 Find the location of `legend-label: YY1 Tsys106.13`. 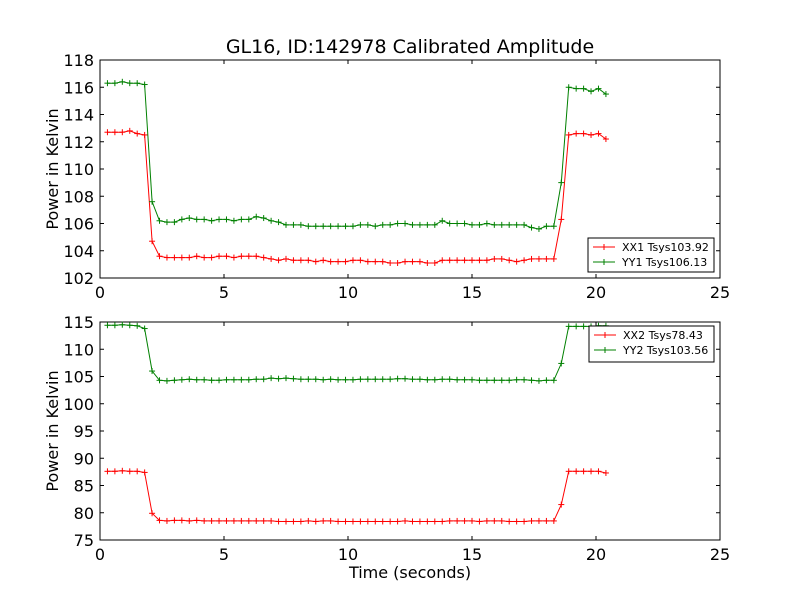

legend-label: YY1 Tsys106.13 is located at coordinates (664, 262).